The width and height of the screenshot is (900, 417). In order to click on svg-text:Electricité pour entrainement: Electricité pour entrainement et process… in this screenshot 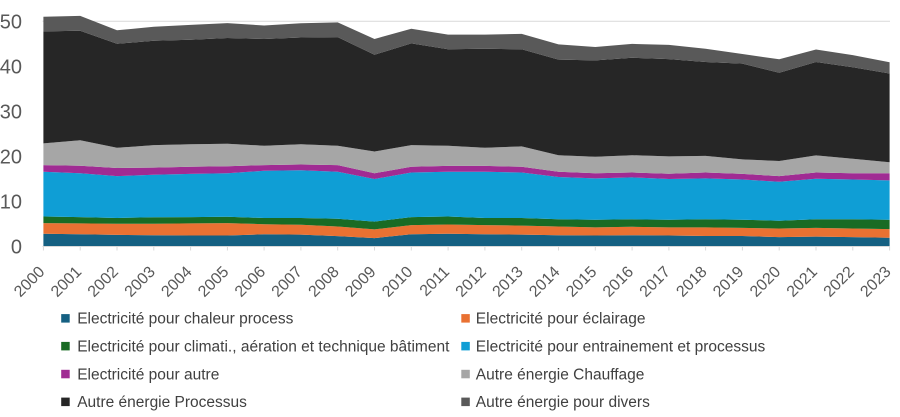, I will do `click(621, 347)`.